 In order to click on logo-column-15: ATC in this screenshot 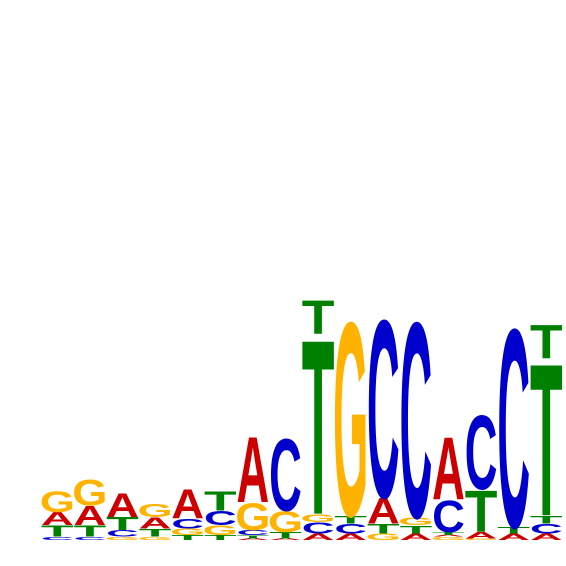, I will do `click(513, 418)`.